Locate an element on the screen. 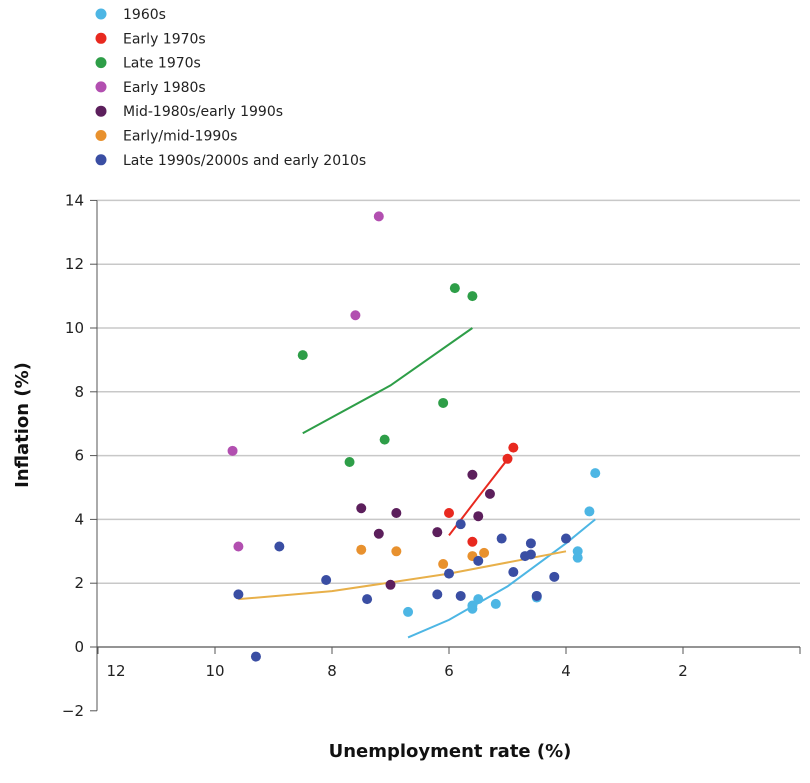 The image size is (810, 783). x-tick-label: 2 is located at coordinates (683, 671).